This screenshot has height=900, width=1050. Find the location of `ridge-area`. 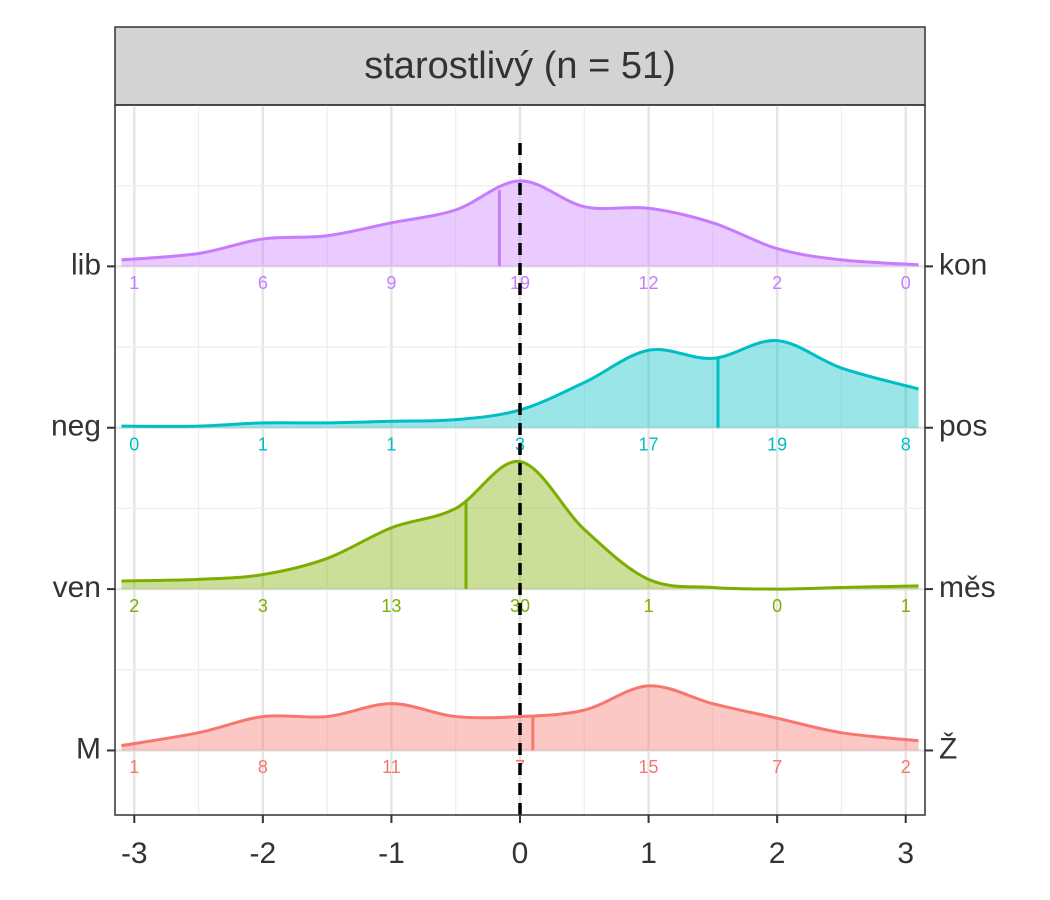

ridge-area is located at coordinates (520, 718).